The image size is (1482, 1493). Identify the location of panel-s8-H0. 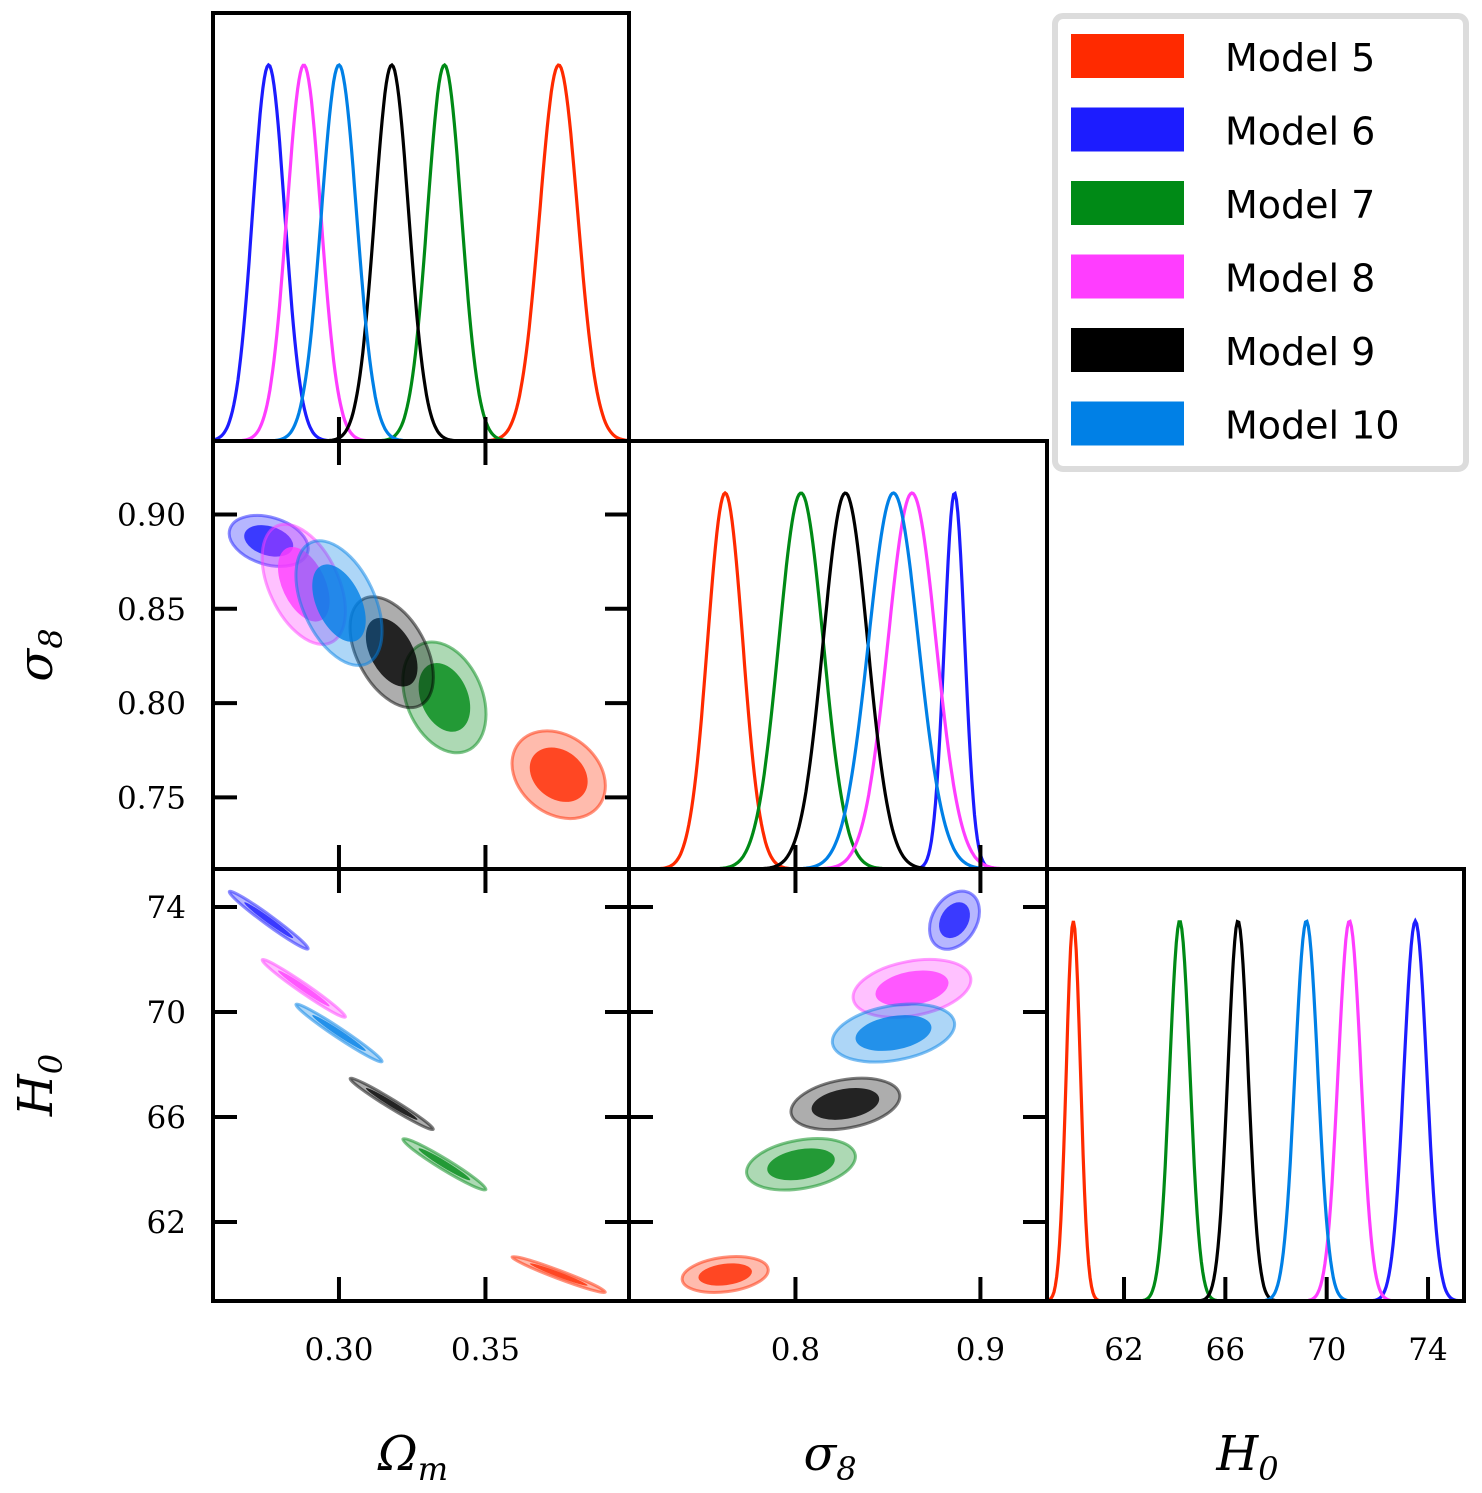
(838, 1085).